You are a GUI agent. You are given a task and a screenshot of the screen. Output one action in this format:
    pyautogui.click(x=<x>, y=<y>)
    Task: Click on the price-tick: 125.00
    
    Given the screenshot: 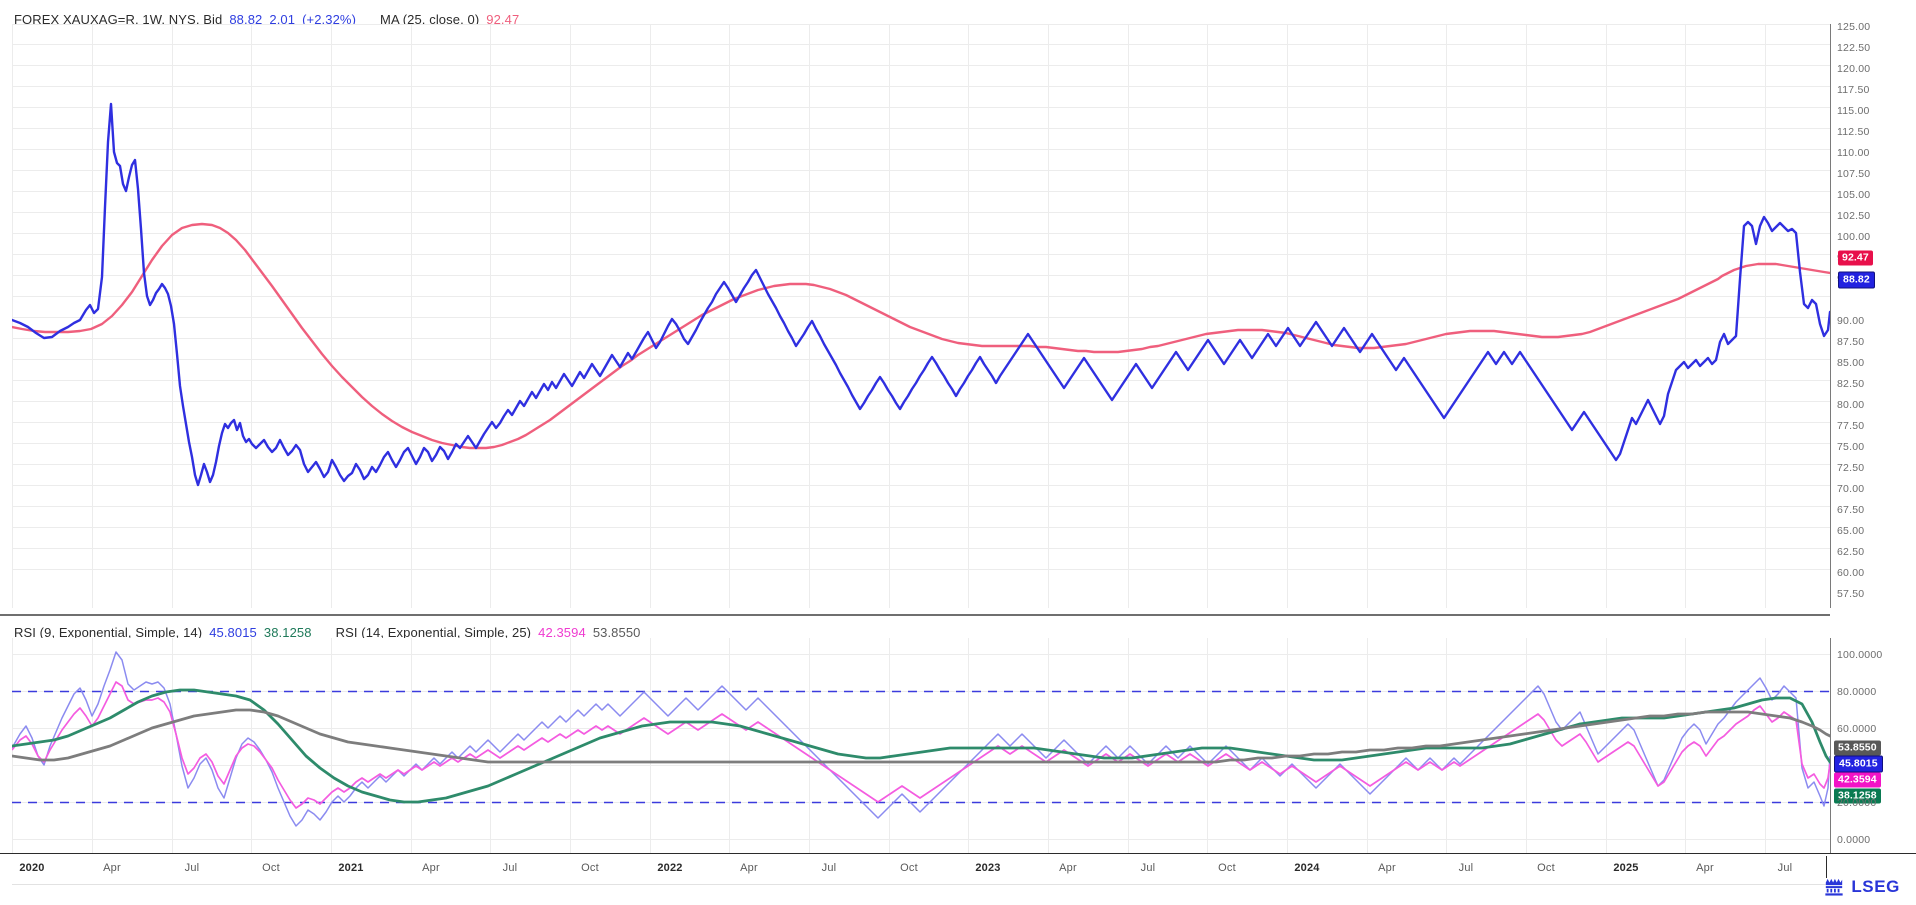 What is the action you would take?
    pyautogui.click(x=1854, y=27)
    